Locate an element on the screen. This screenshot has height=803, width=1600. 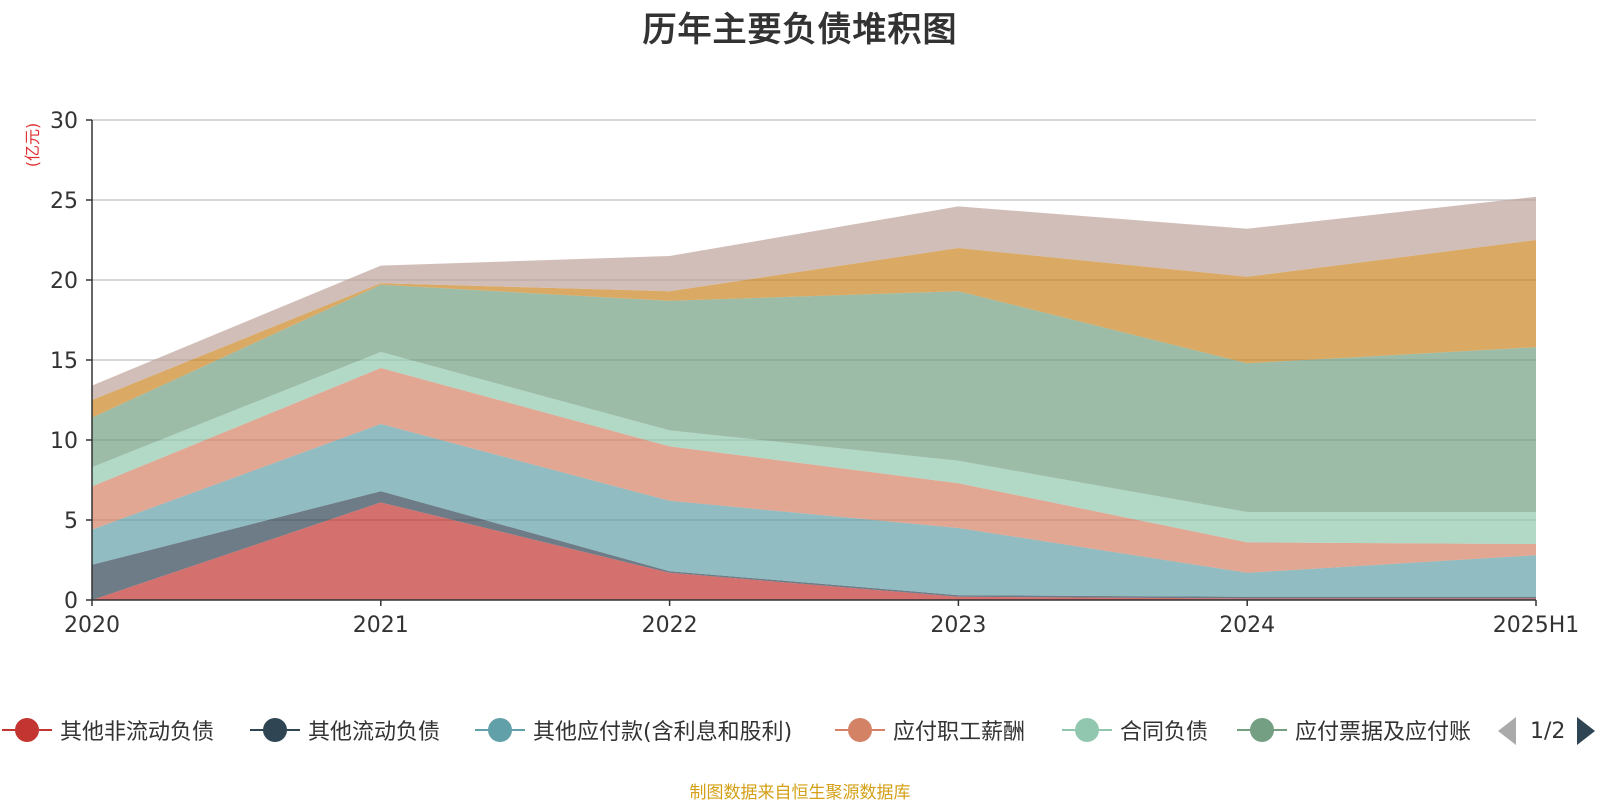
legend-item-other-noncurrent: 其他非流动负债 is located at coordinates (108, 730).